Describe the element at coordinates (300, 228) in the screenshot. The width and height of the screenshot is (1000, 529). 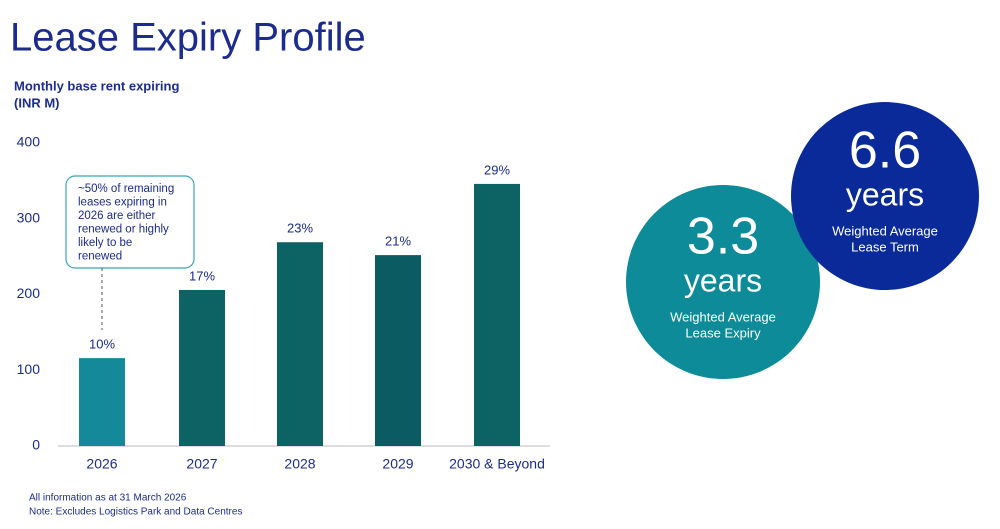
I see `data-label: 23%` at that location.